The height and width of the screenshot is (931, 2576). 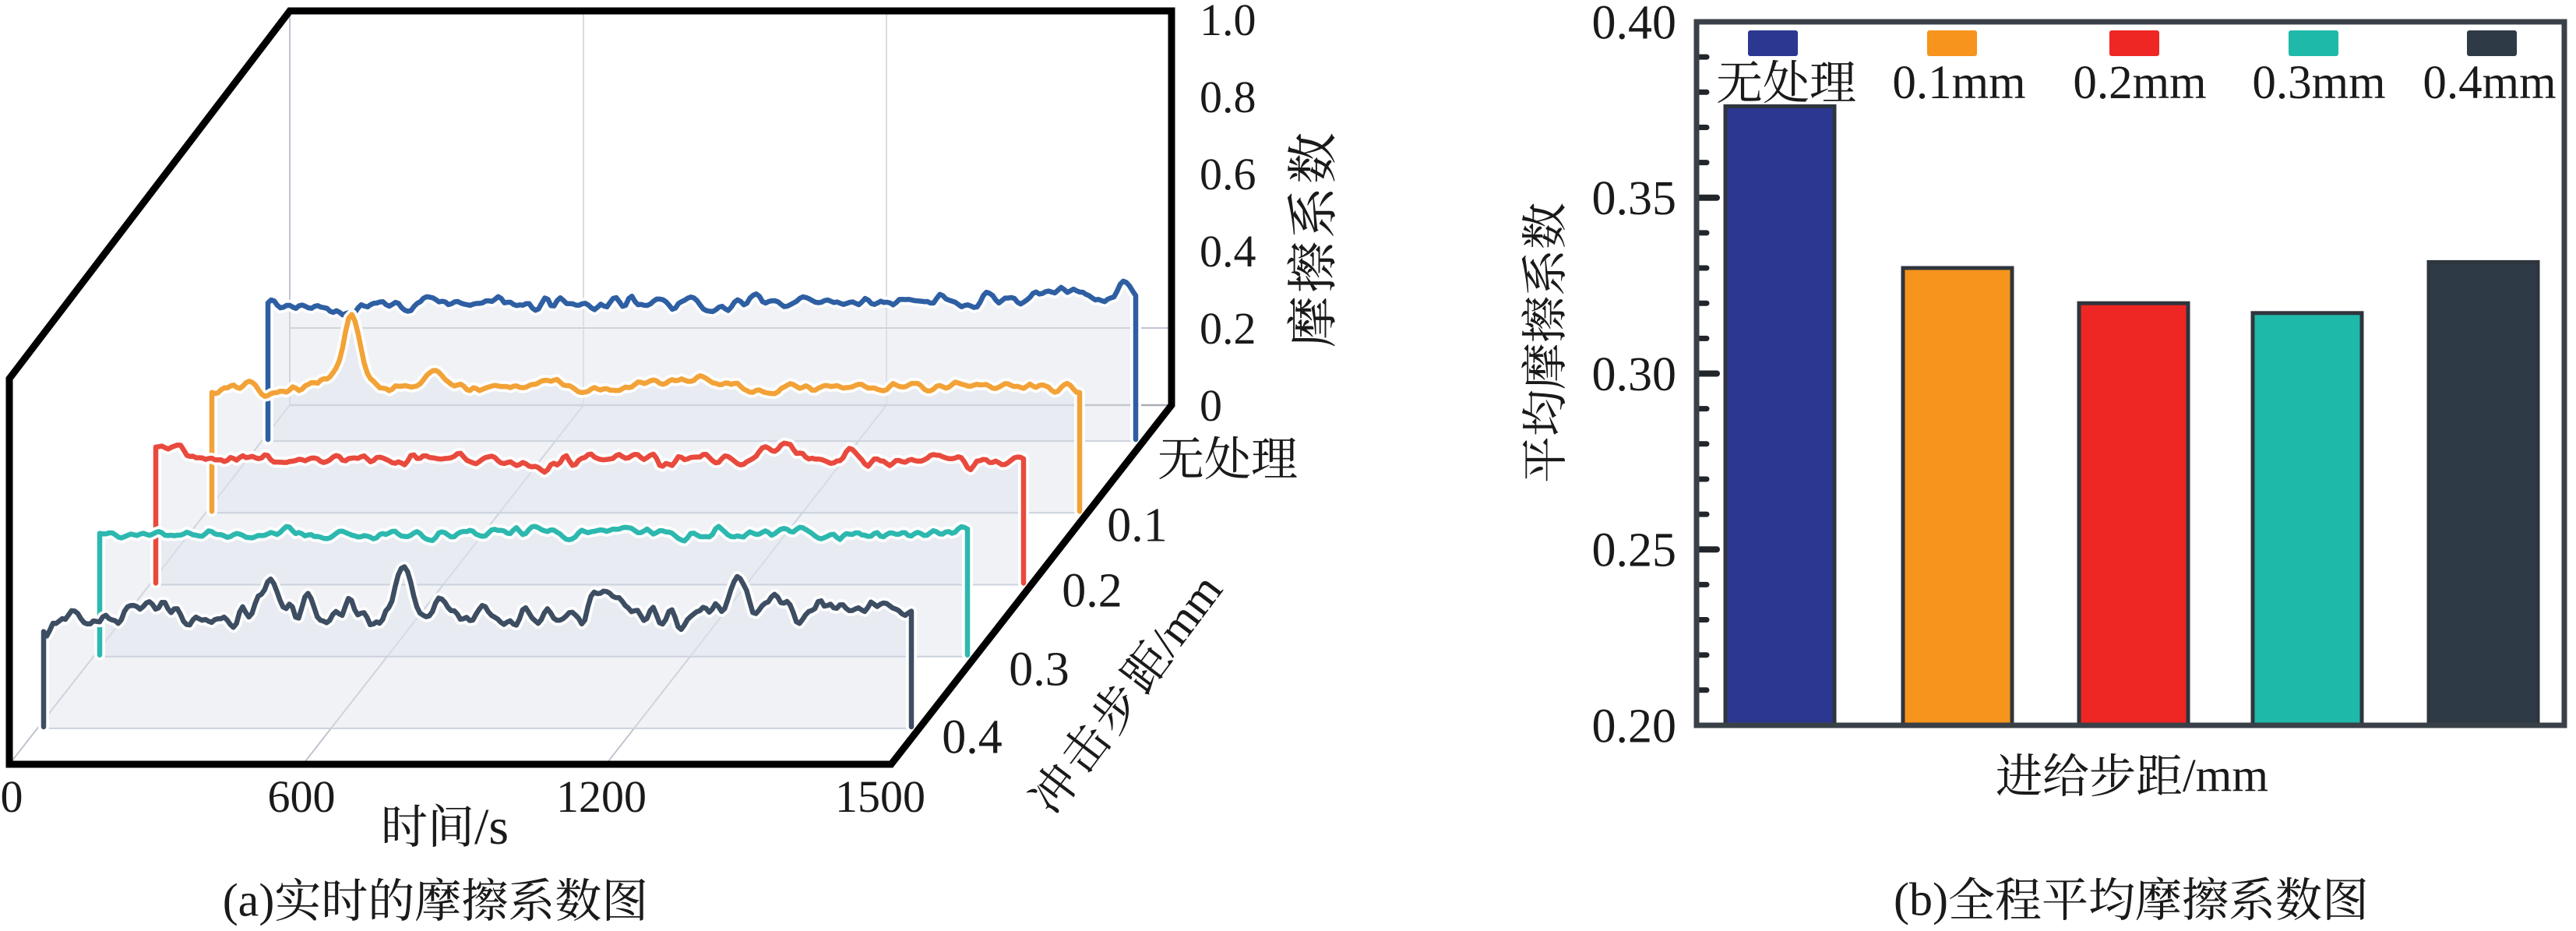 What do you see at coordinates (491, 827) in the screenshot?
I see `svg-text: /s` at bounding box center [491, 827].